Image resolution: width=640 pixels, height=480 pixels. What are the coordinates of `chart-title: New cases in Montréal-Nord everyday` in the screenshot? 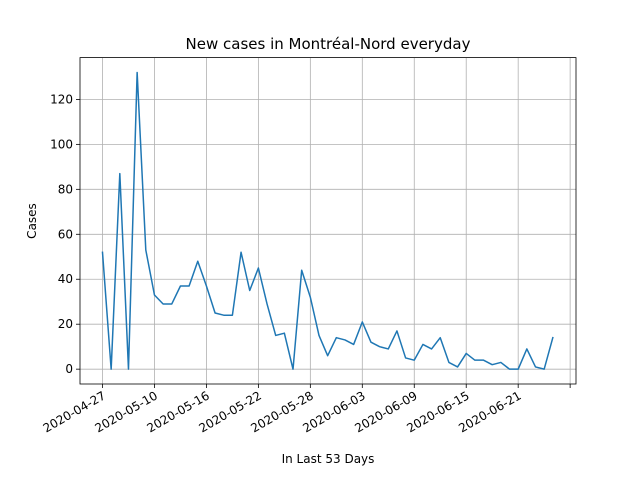 It's located at (328, 44).